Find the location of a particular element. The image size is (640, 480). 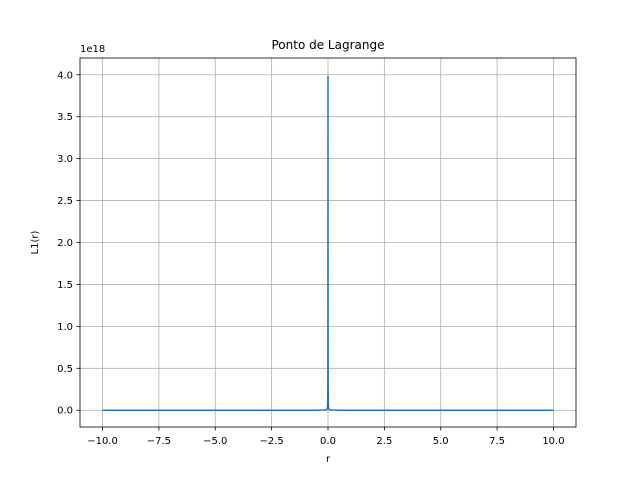

y-tick-label: 1.5 is located at coordinates (65, 285).